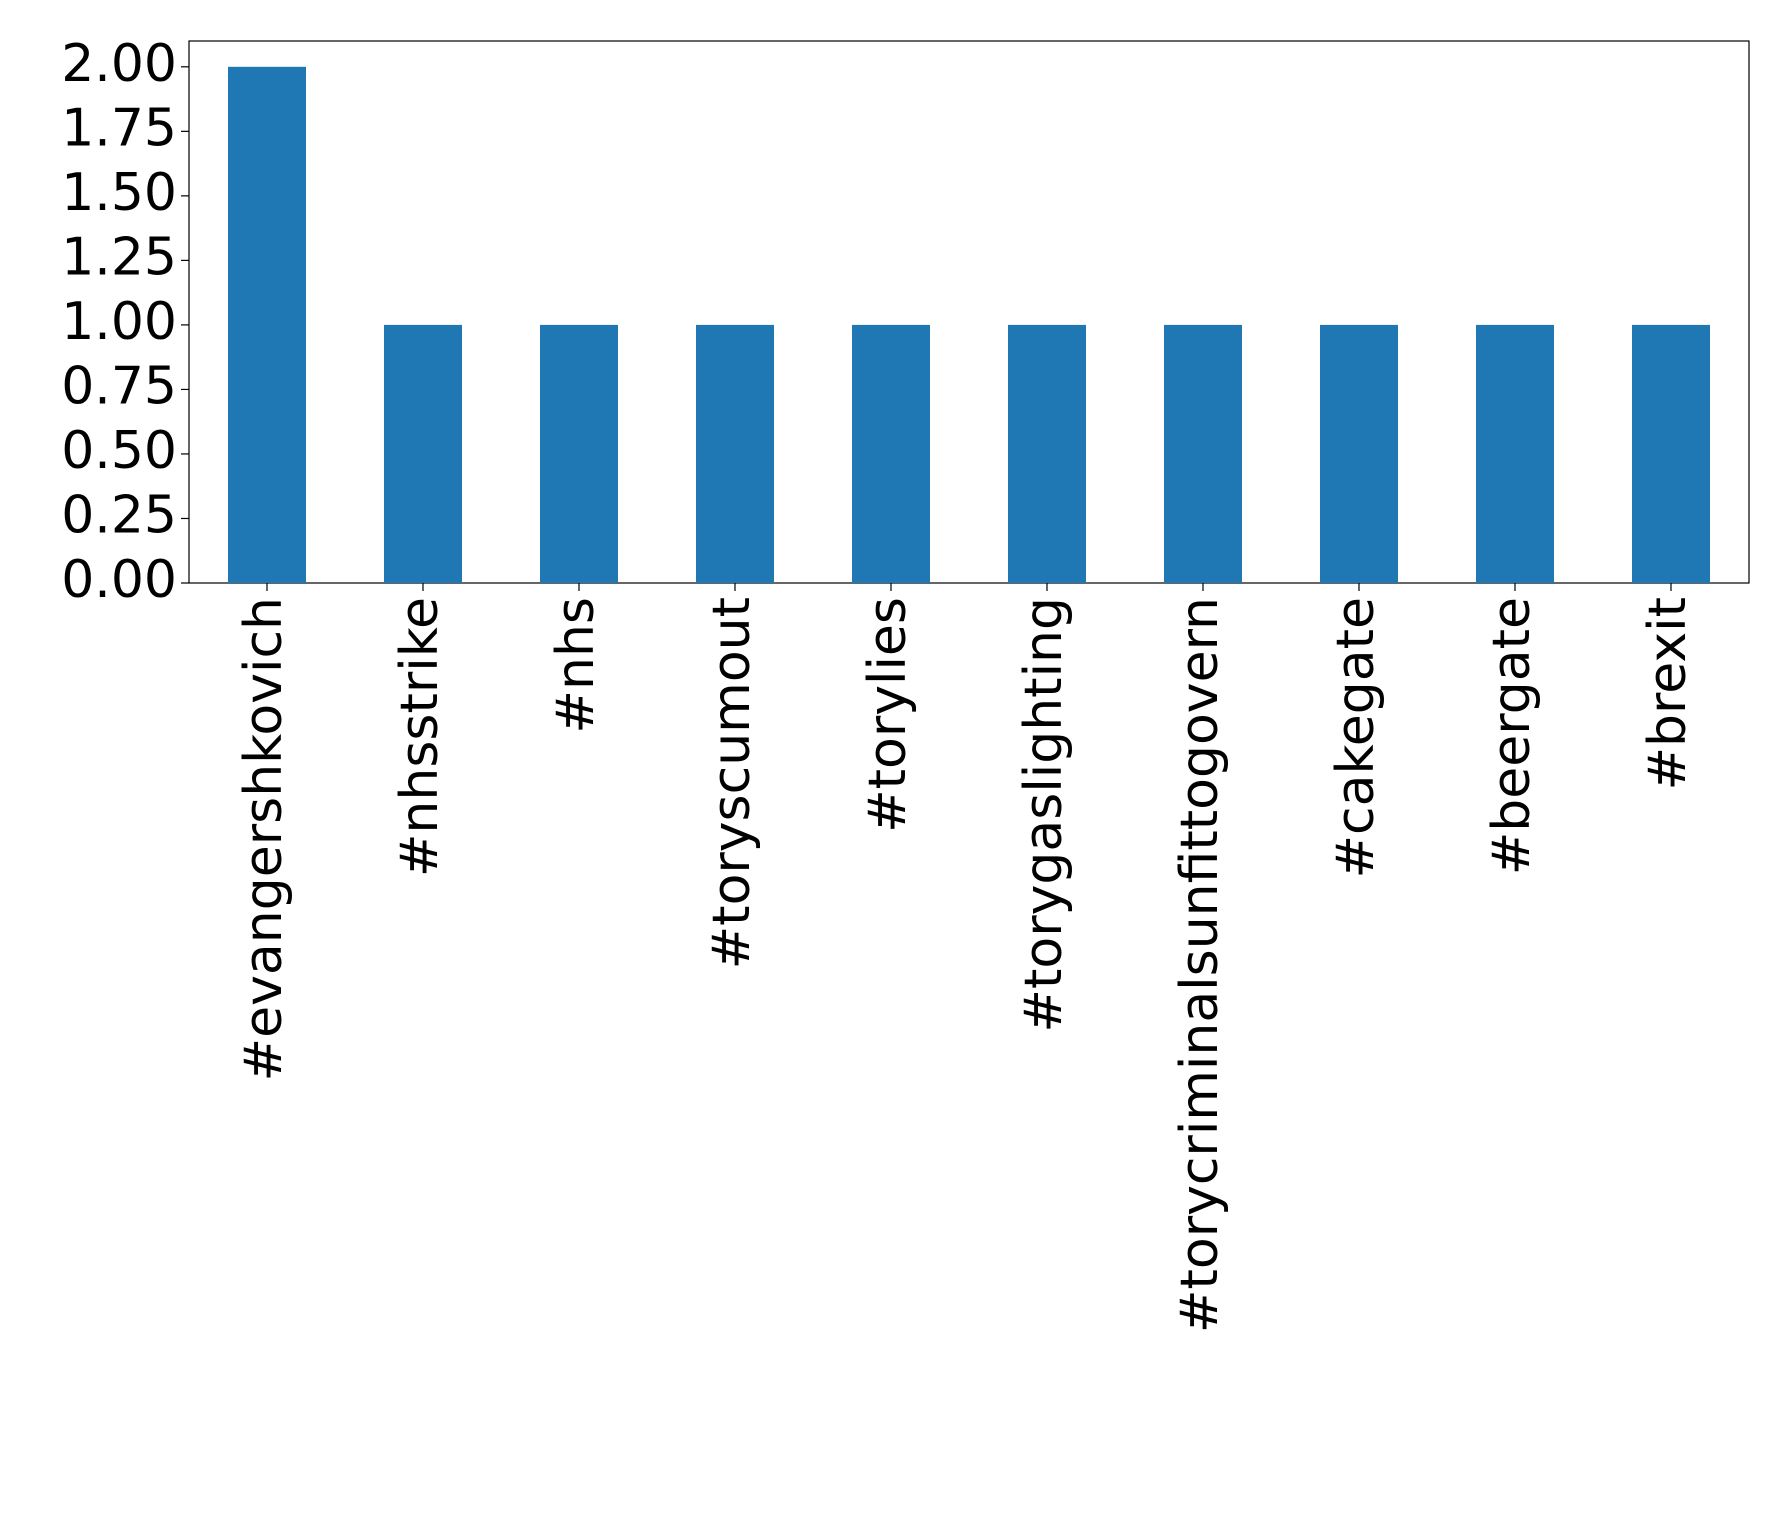  I want to click on y-tick-label: 1.00, so click(119, 322).